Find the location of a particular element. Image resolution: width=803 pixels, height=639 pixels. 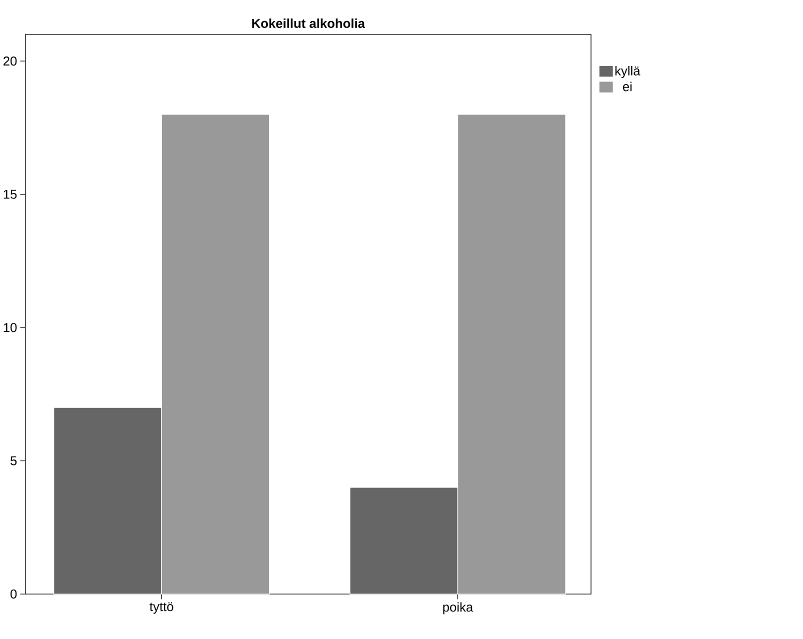

legend-label: kyllä is located at coordinates (627, 72).